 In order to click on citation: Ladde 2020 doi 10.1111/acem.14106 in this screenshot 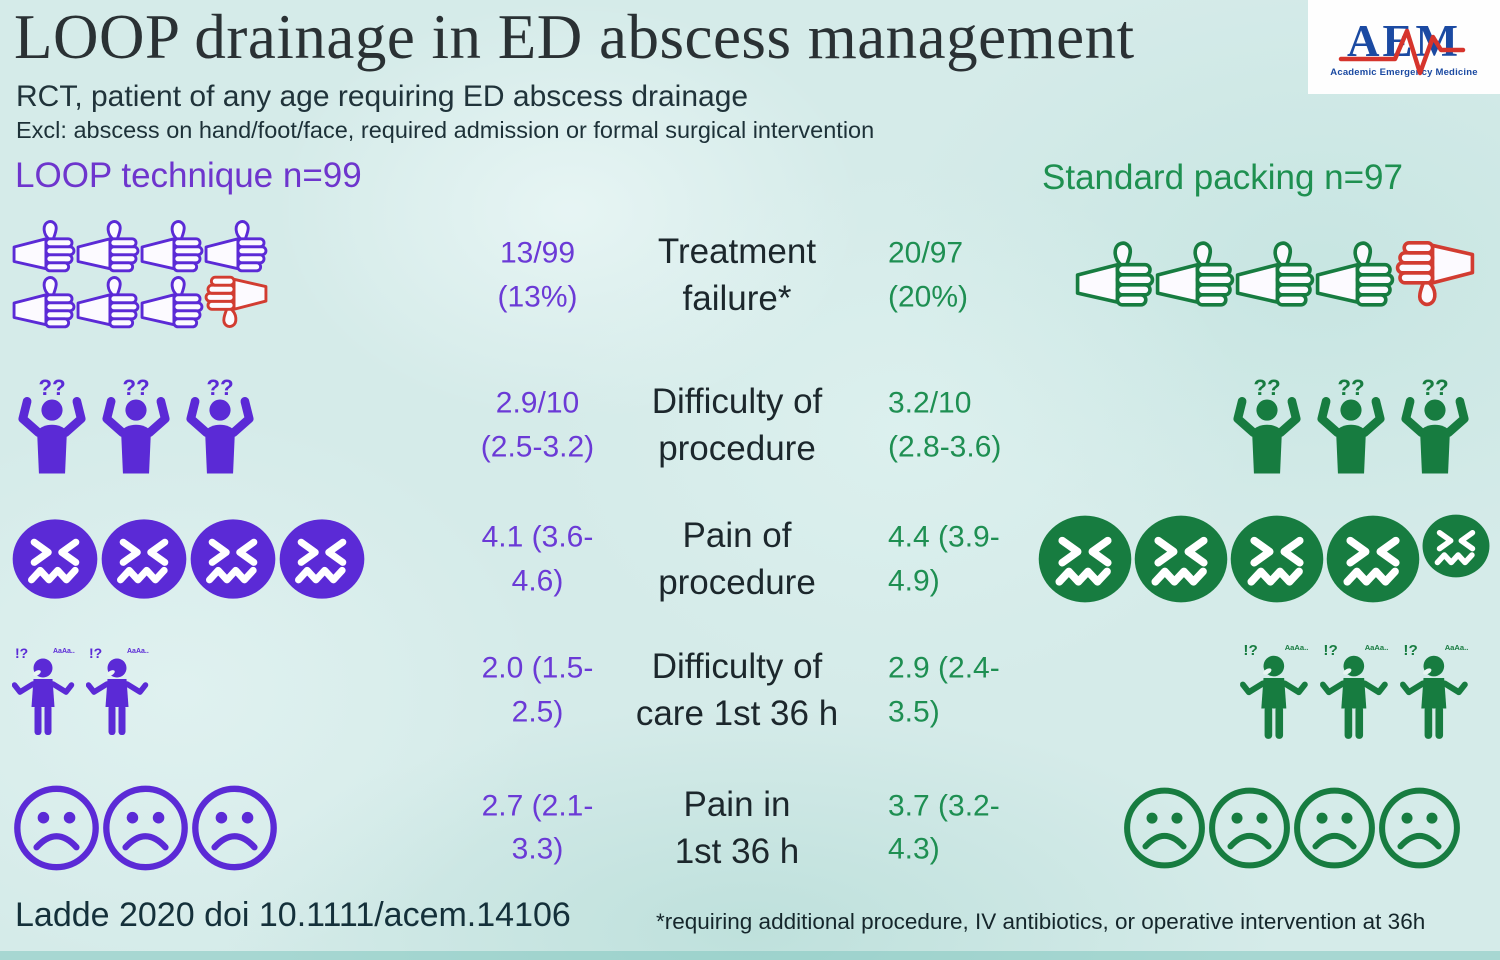, I will do `click(293, 915)`.